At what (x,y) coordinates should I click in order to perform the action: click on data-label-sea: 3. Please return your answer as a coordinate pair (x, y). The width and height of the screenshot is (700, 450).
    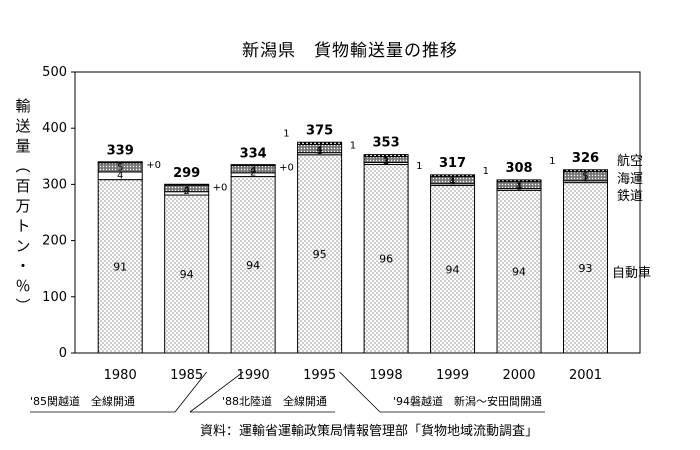
    Looking at the image, I should click on (386, 162).